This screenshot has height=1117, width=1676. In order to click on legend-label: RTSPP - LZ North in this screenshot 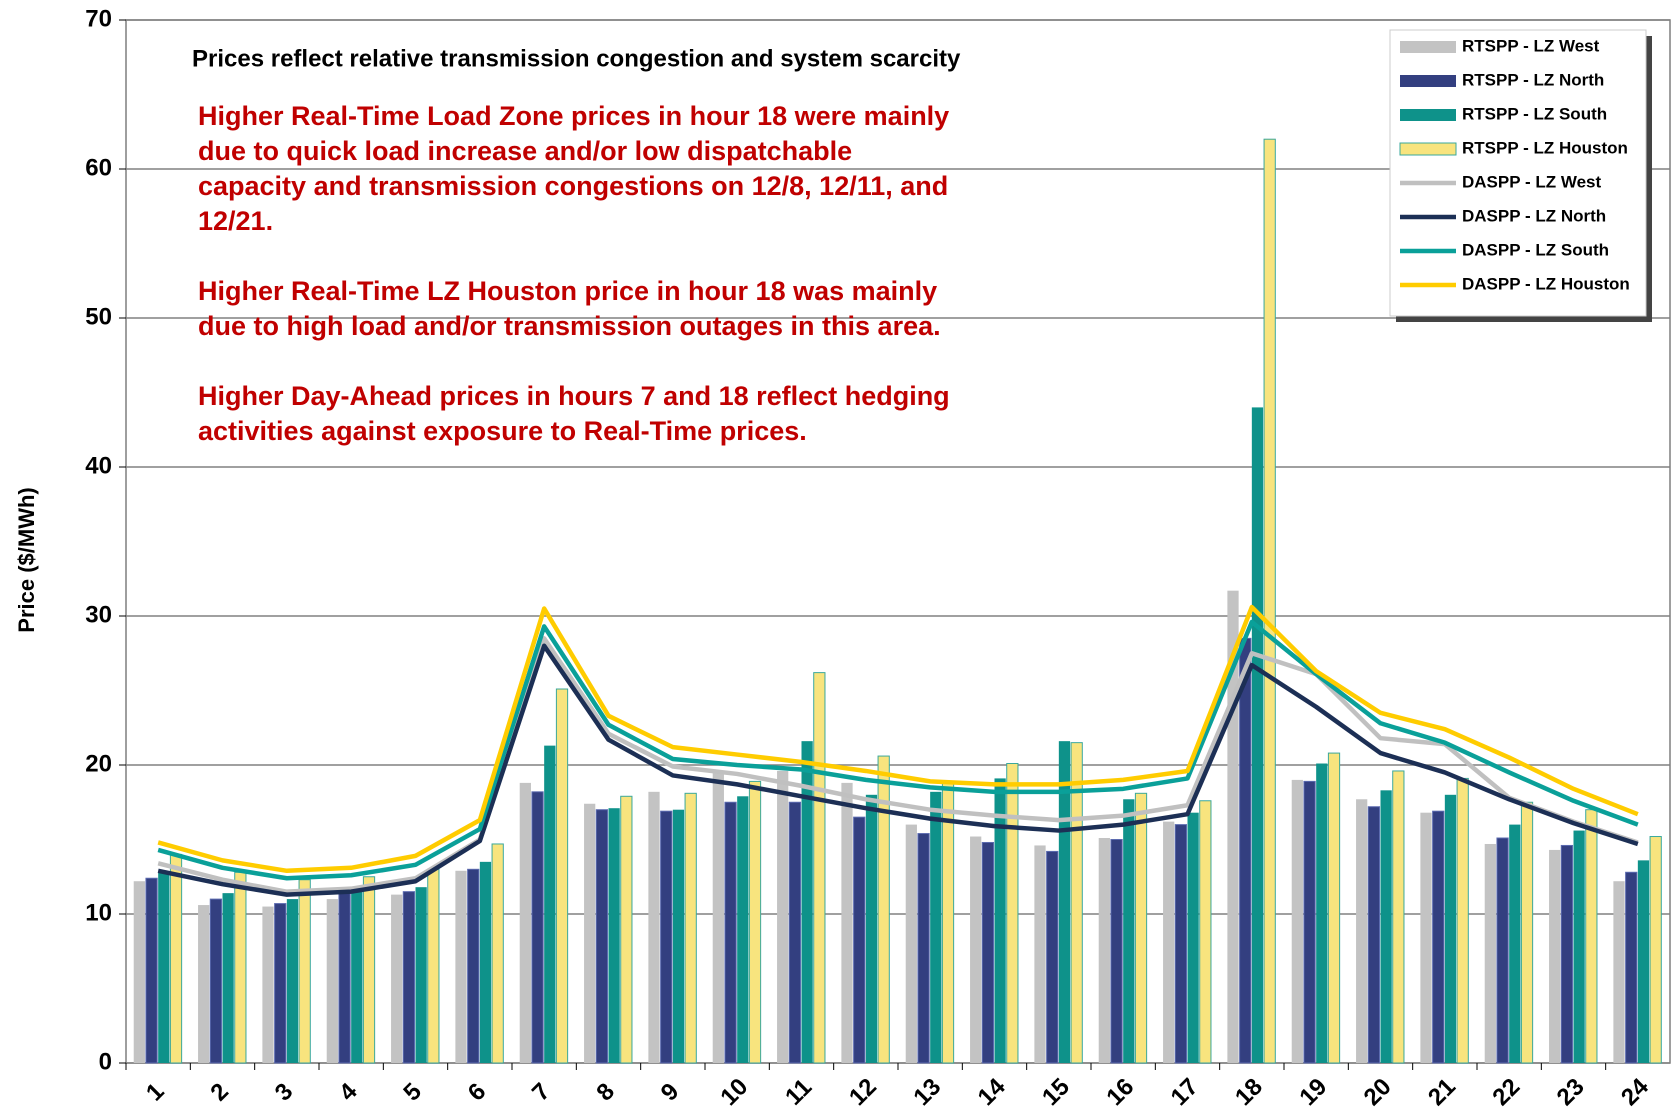, I will do `click(1533, 79)`.